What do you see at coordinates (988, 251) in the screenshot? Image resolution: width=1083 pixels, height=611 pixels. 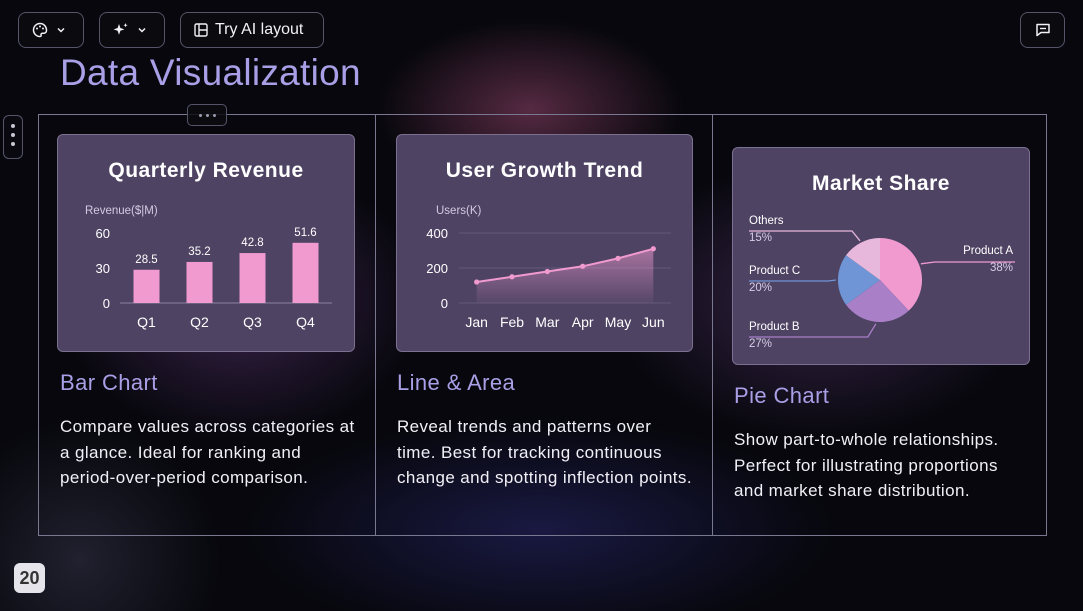 I see `slice-name-label: Product A` at bounding box center [988, 251].